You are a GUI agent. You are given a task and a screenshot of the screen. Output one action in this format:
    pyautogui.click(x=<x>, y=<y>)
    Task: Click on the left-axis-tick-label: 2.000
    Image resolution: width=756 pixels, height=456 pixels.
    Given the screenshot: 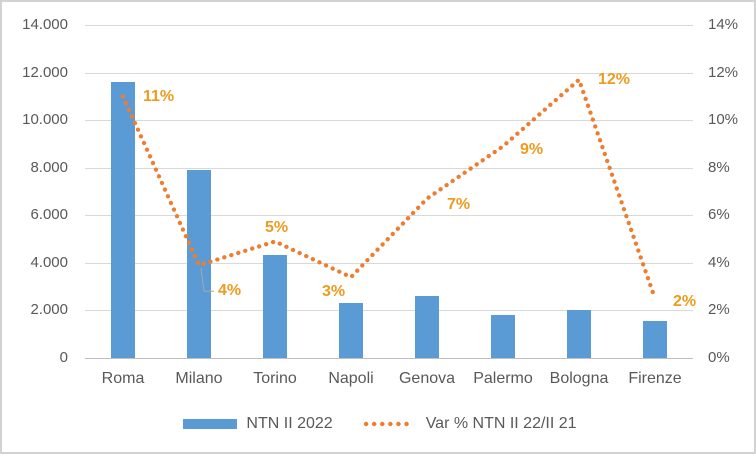 What is the action you would take?
    pyautogui.click(x=49, y=310)
    